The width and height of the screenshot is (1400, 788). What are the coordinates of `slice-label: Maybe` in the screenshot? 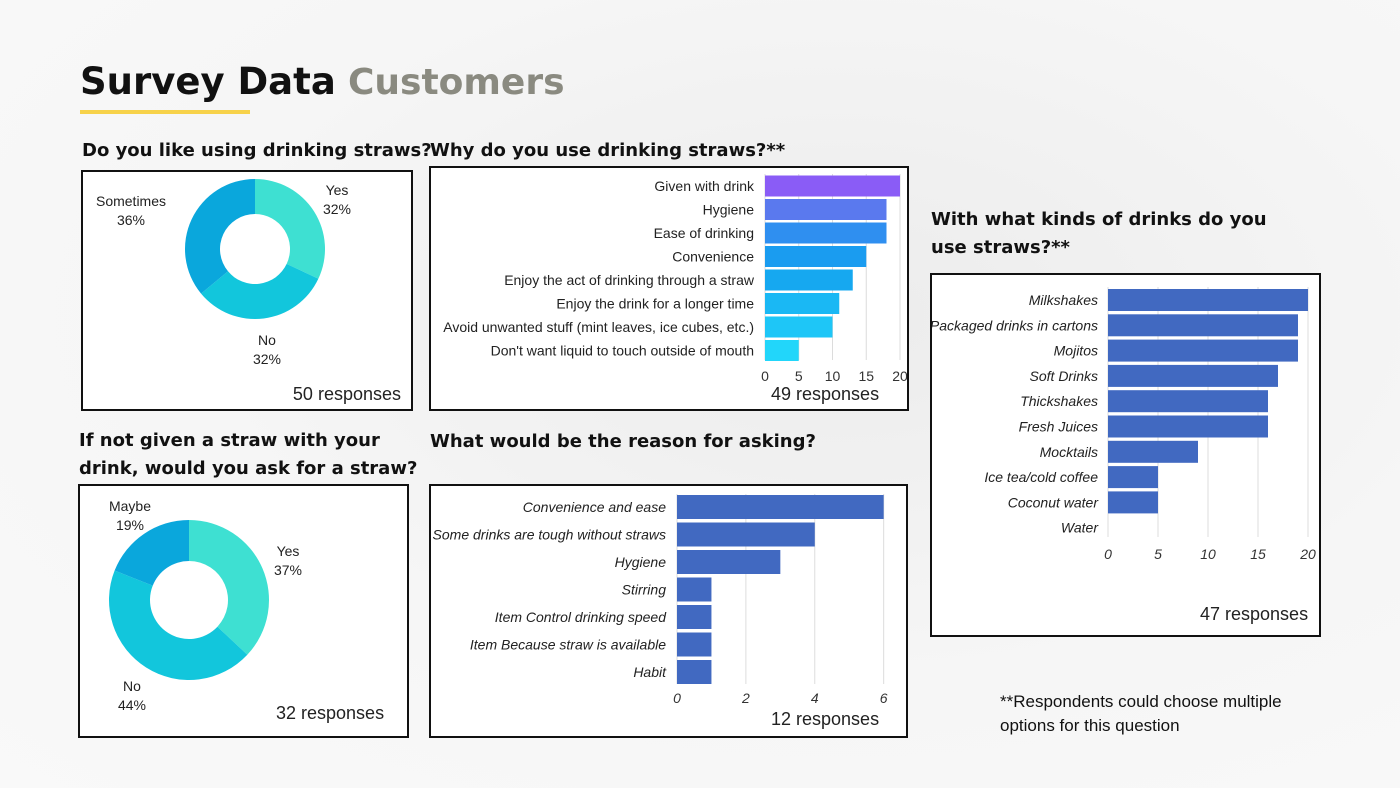 It's located at (130, 506).